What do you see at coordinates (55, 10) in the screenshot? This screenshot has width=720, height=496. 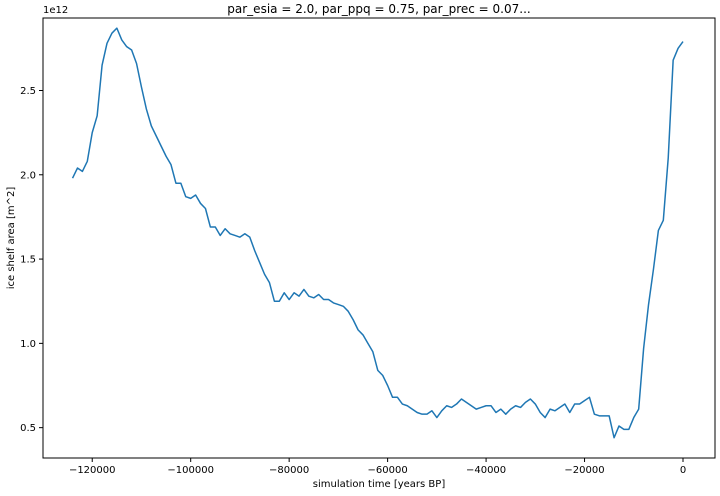 I see `y-axis-offset-label: 1e12` at bounding box center [55, 10].